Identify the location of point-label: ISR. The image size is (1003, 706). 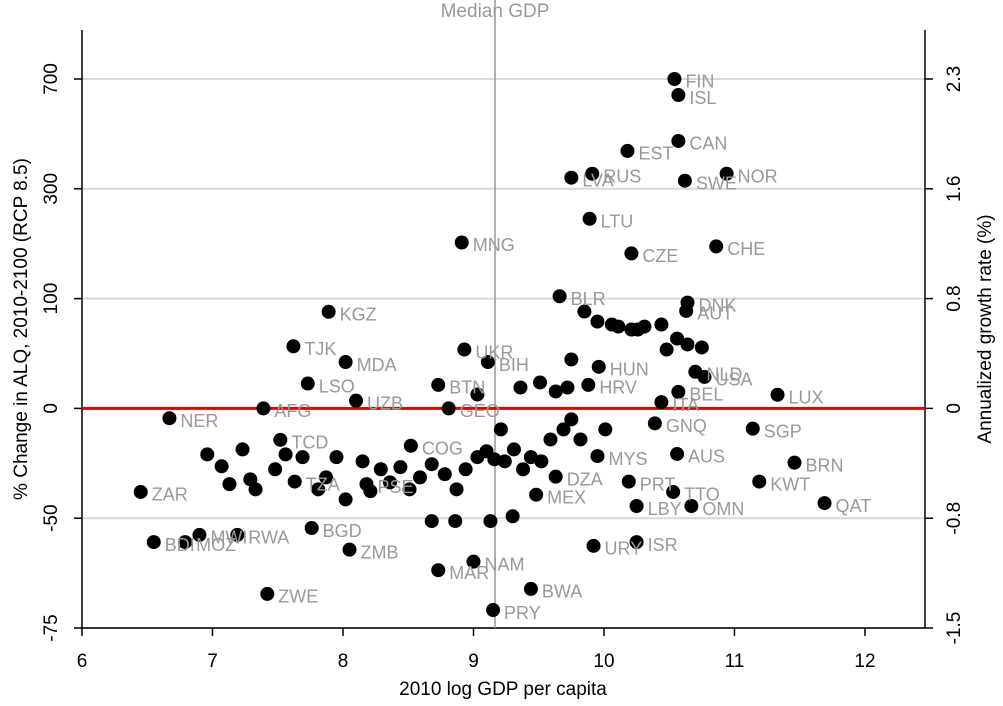
(663, 545).